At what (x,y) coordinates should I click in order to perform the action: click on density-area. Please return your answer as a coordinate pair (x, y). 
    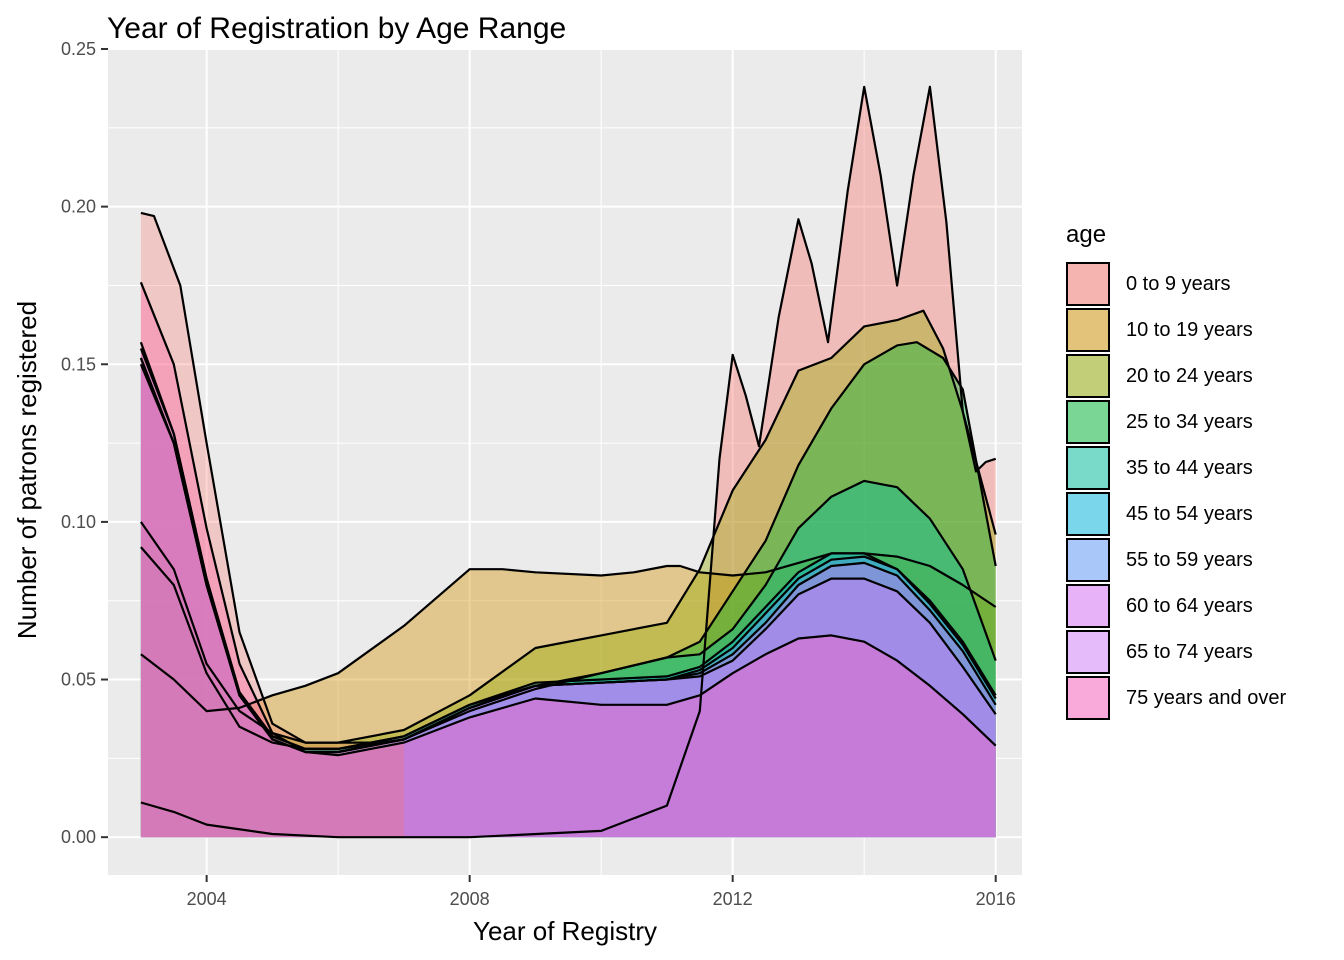
    Looking at the image, I should click on (272, 525).